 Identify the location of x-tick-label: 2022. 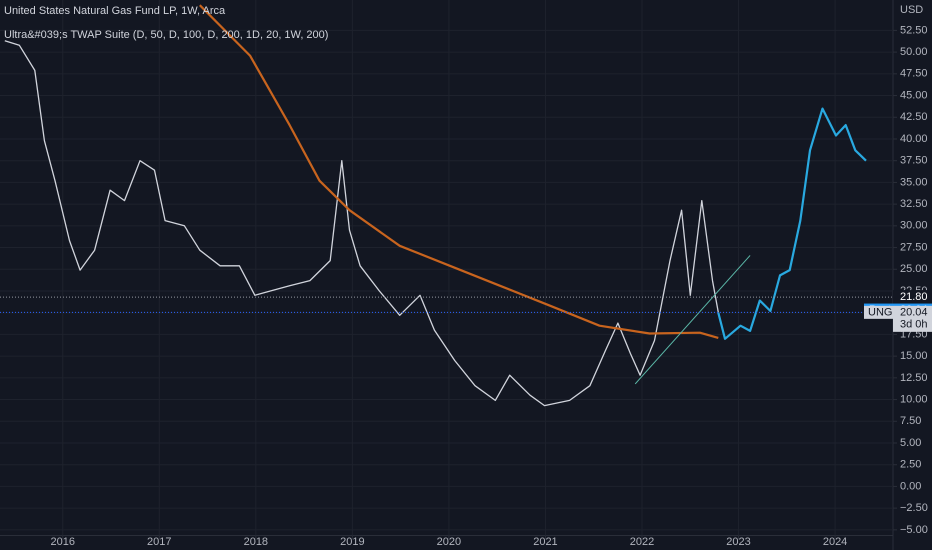
(642, 542).